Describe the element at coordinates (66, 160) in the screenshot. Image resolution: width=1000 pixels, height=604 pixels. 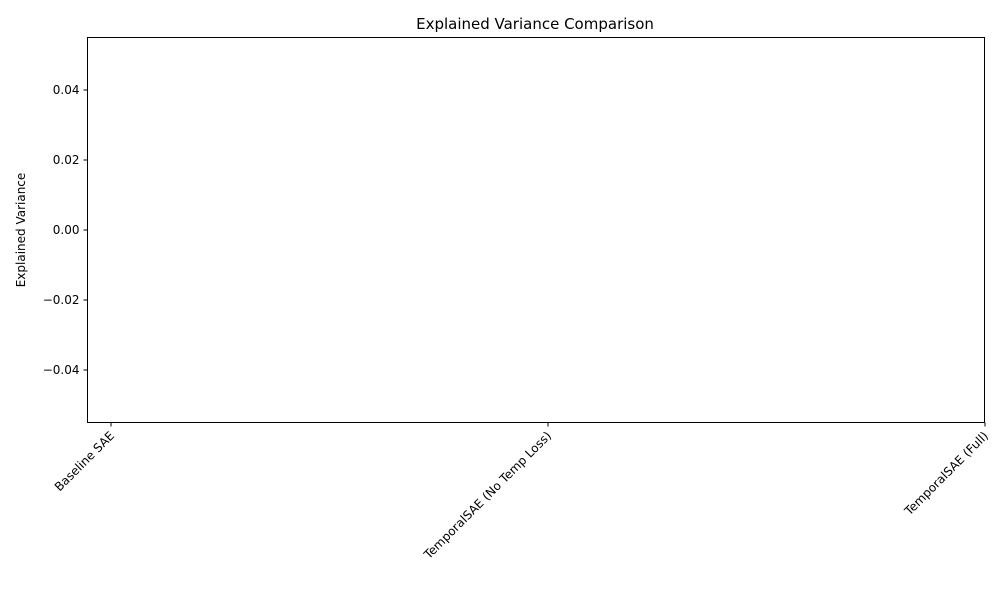
I see `y-tick-label: 0.02` at that location.